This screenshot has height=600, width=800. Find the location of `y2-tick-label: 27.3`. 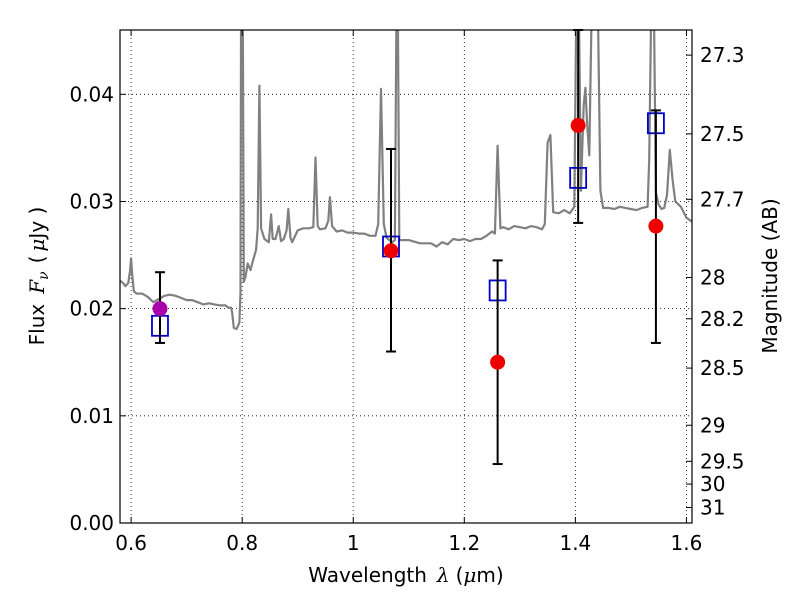

y2-tick-label: 27.3 is located at coordinates (722, 55).